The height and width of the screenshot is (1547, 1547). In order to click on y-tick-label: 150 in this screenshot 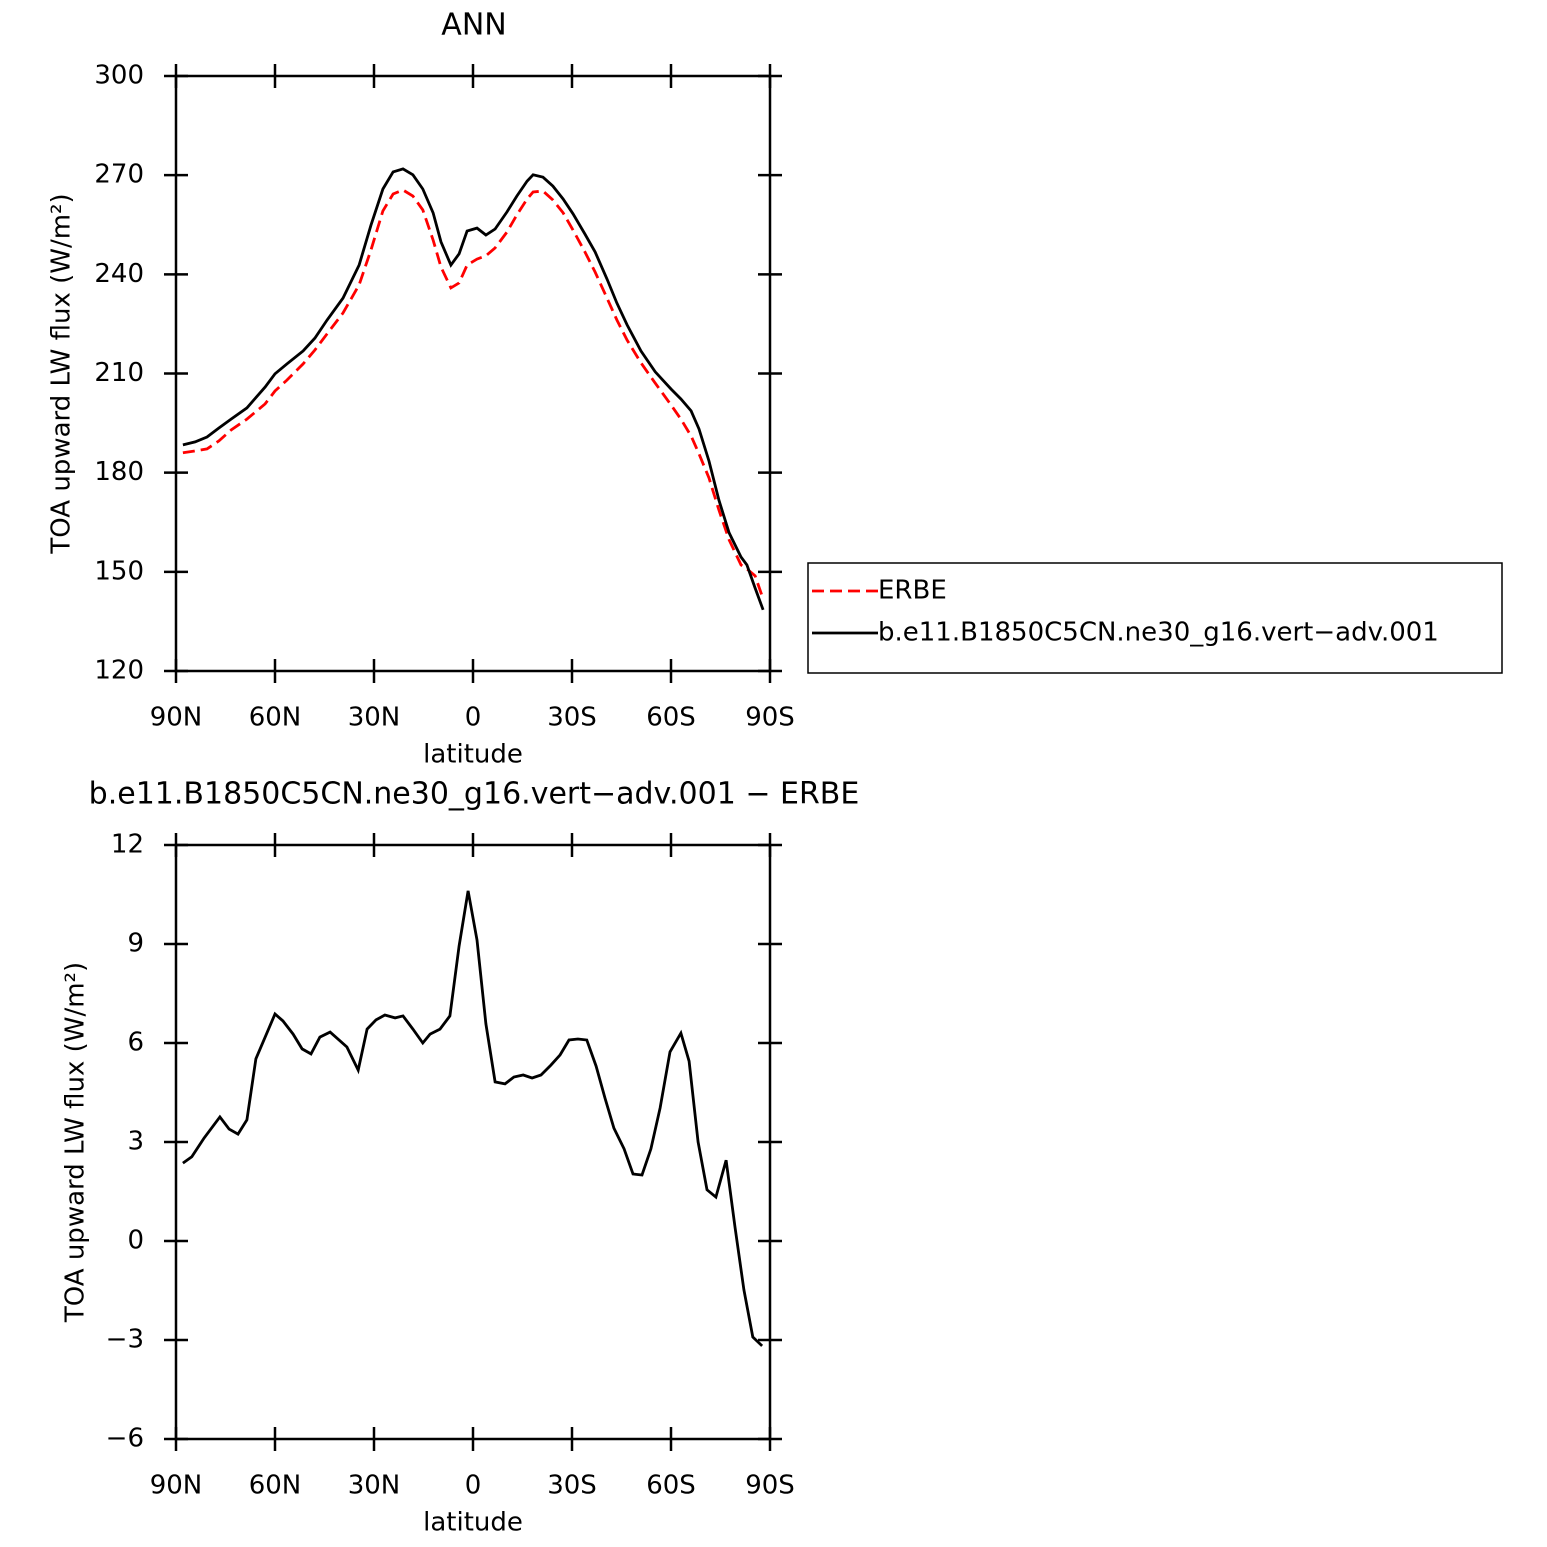, I will do `click(119, 571)`.